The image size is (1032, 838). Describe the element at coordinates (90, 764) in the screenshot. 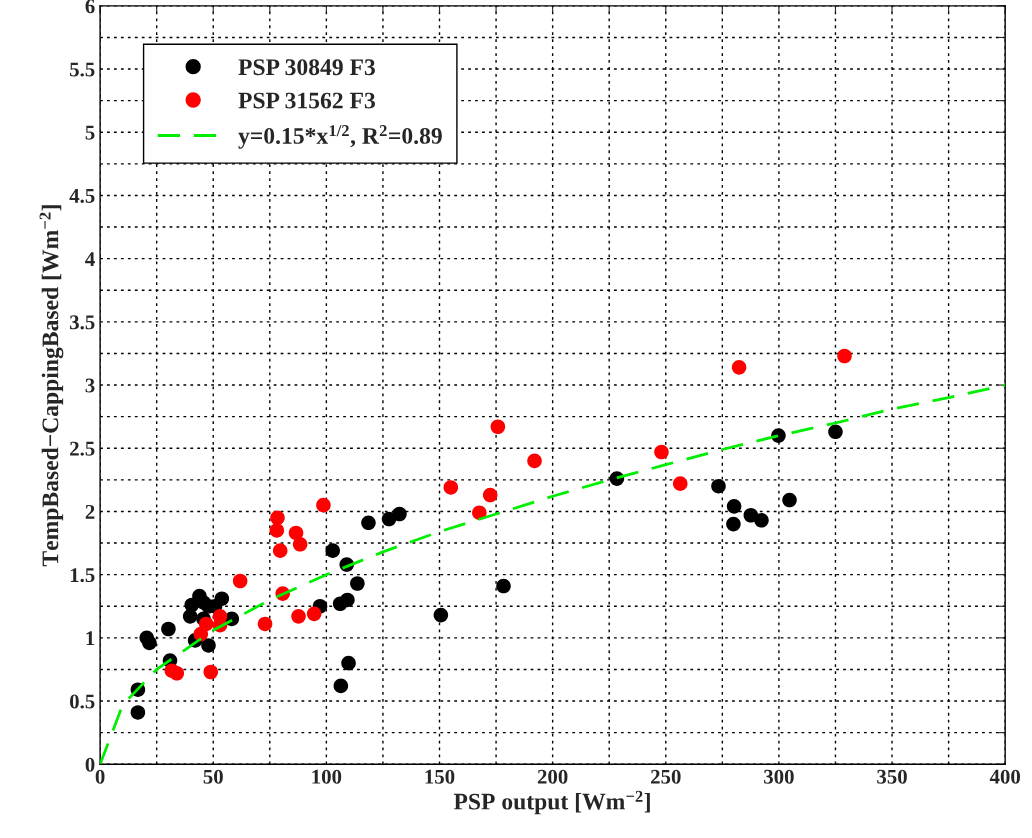

I see `y-tick-label: 0` at that location.